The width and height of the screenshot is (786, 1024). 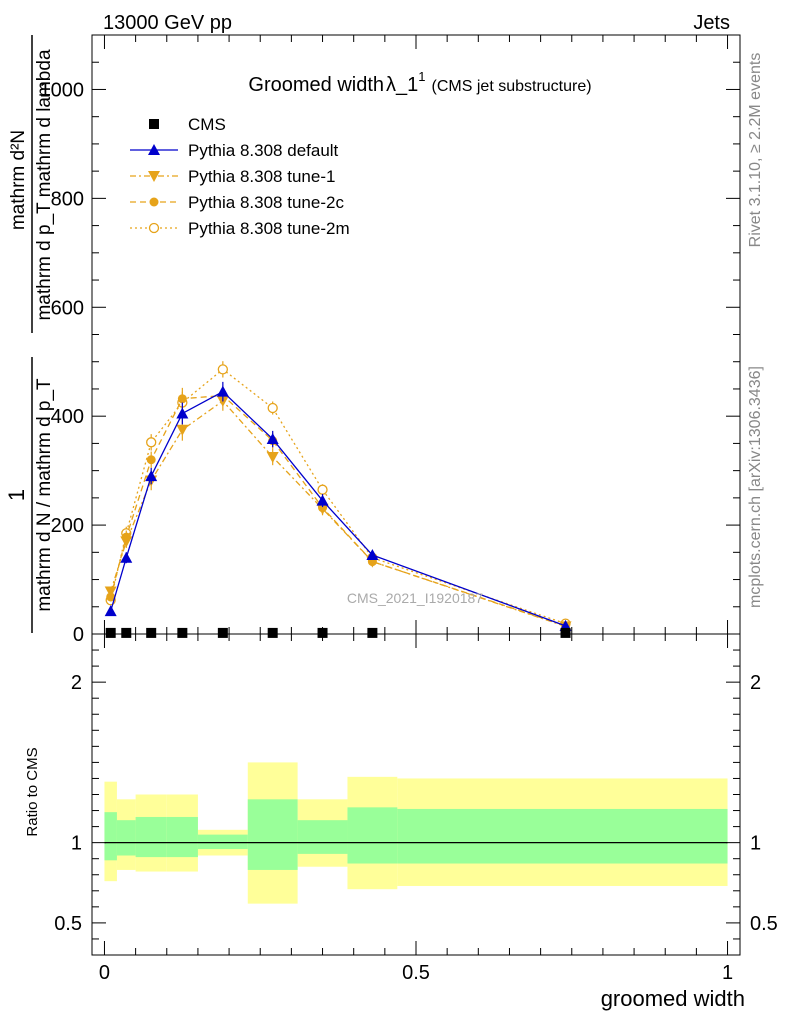 I want to click on y-tick-label: 800, so click(x=67, y=199).